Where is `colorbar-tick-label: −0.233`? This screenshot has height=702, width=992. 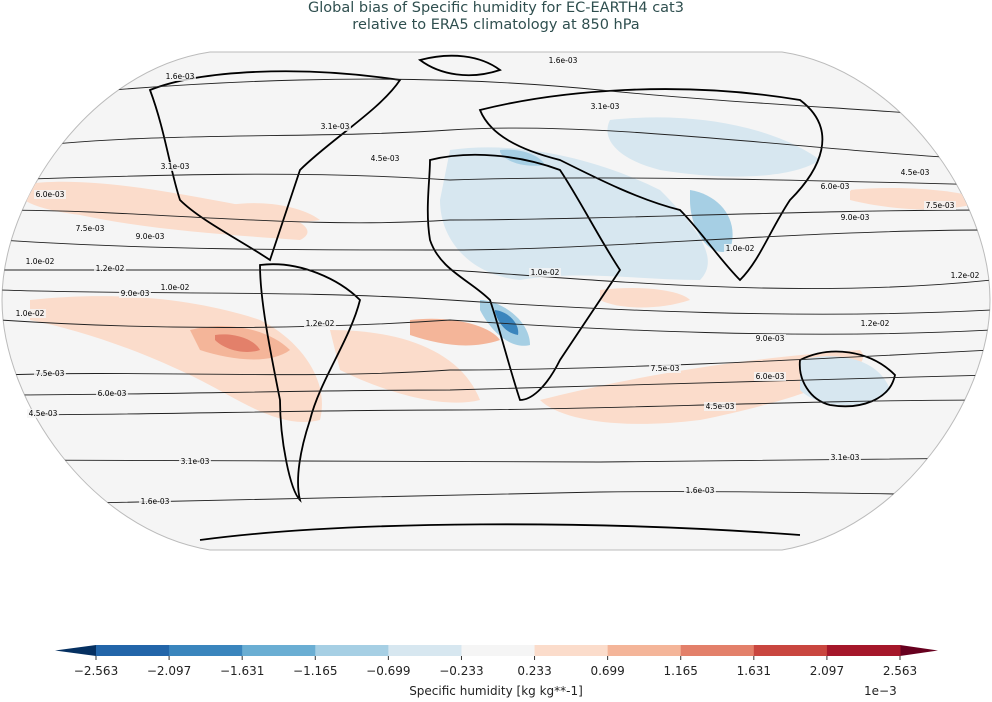 colorbar-tick-label: −0.233 is located at coordinates (461, 671).